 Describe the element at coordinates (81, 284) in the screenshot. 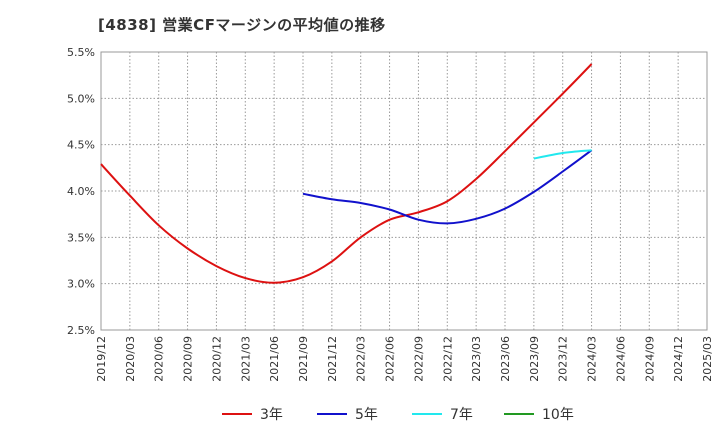

I see `y-tick-label: 3.0%` at that location.